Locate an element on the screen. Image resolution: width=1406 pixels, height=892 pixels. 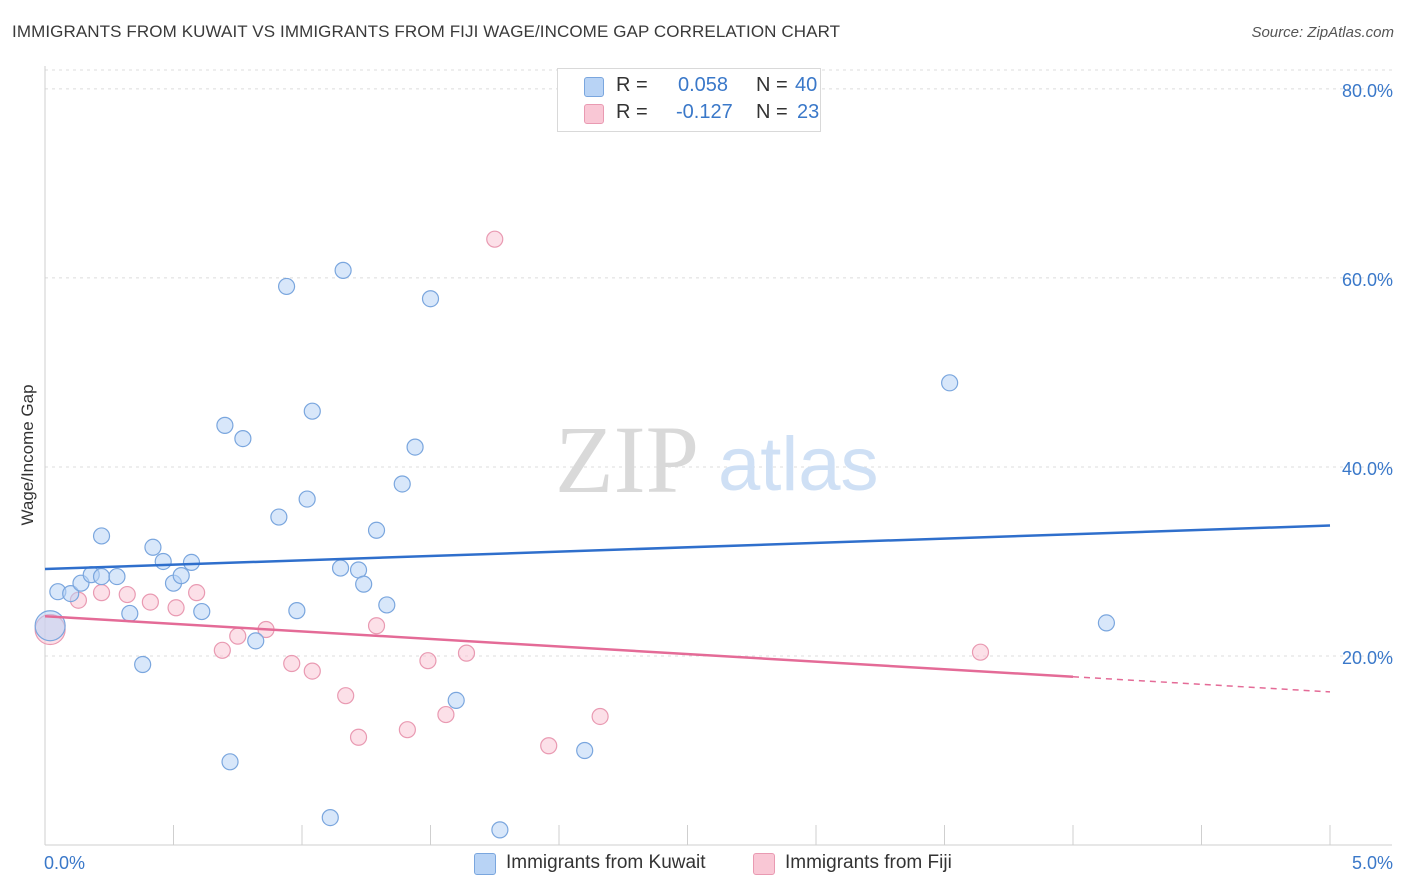
y-tick-label: 80.0% is located at coordinates (1367, 91).